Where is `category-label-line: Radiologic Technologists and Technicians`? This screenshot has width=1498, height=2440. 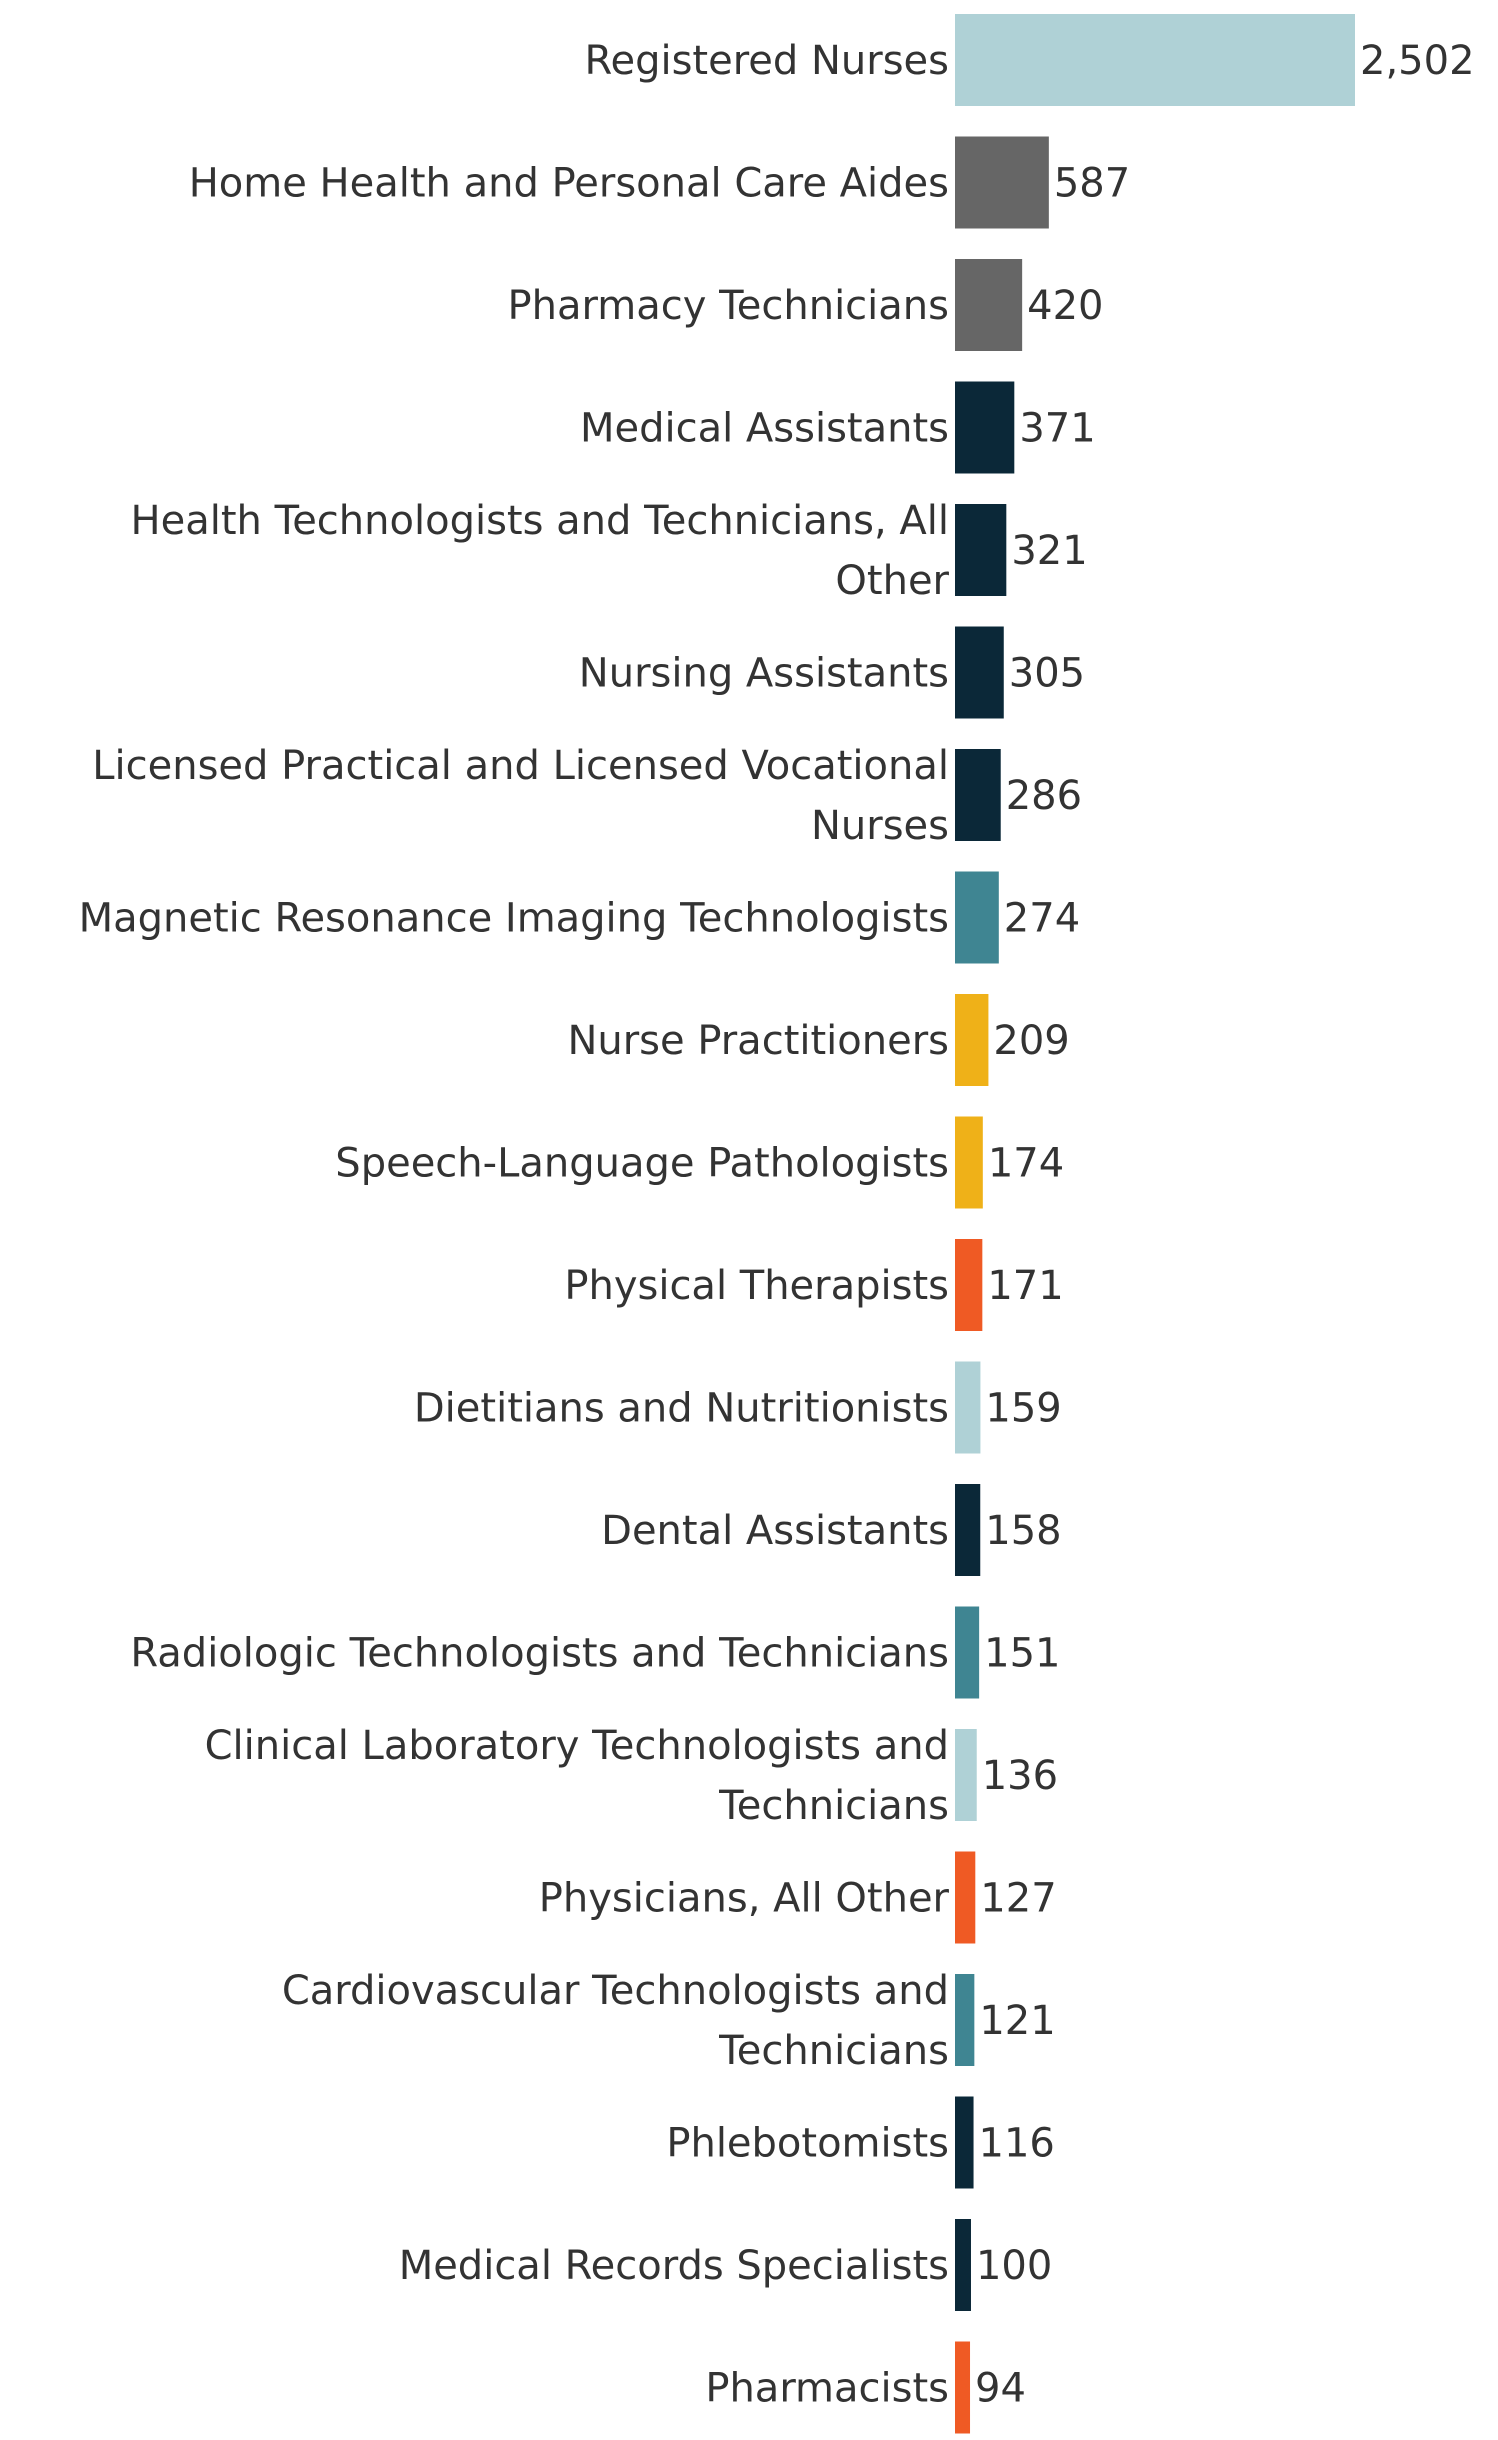 category-label-line: Radiologic Technologists and Technicians is located at coordinates (539, 1654).